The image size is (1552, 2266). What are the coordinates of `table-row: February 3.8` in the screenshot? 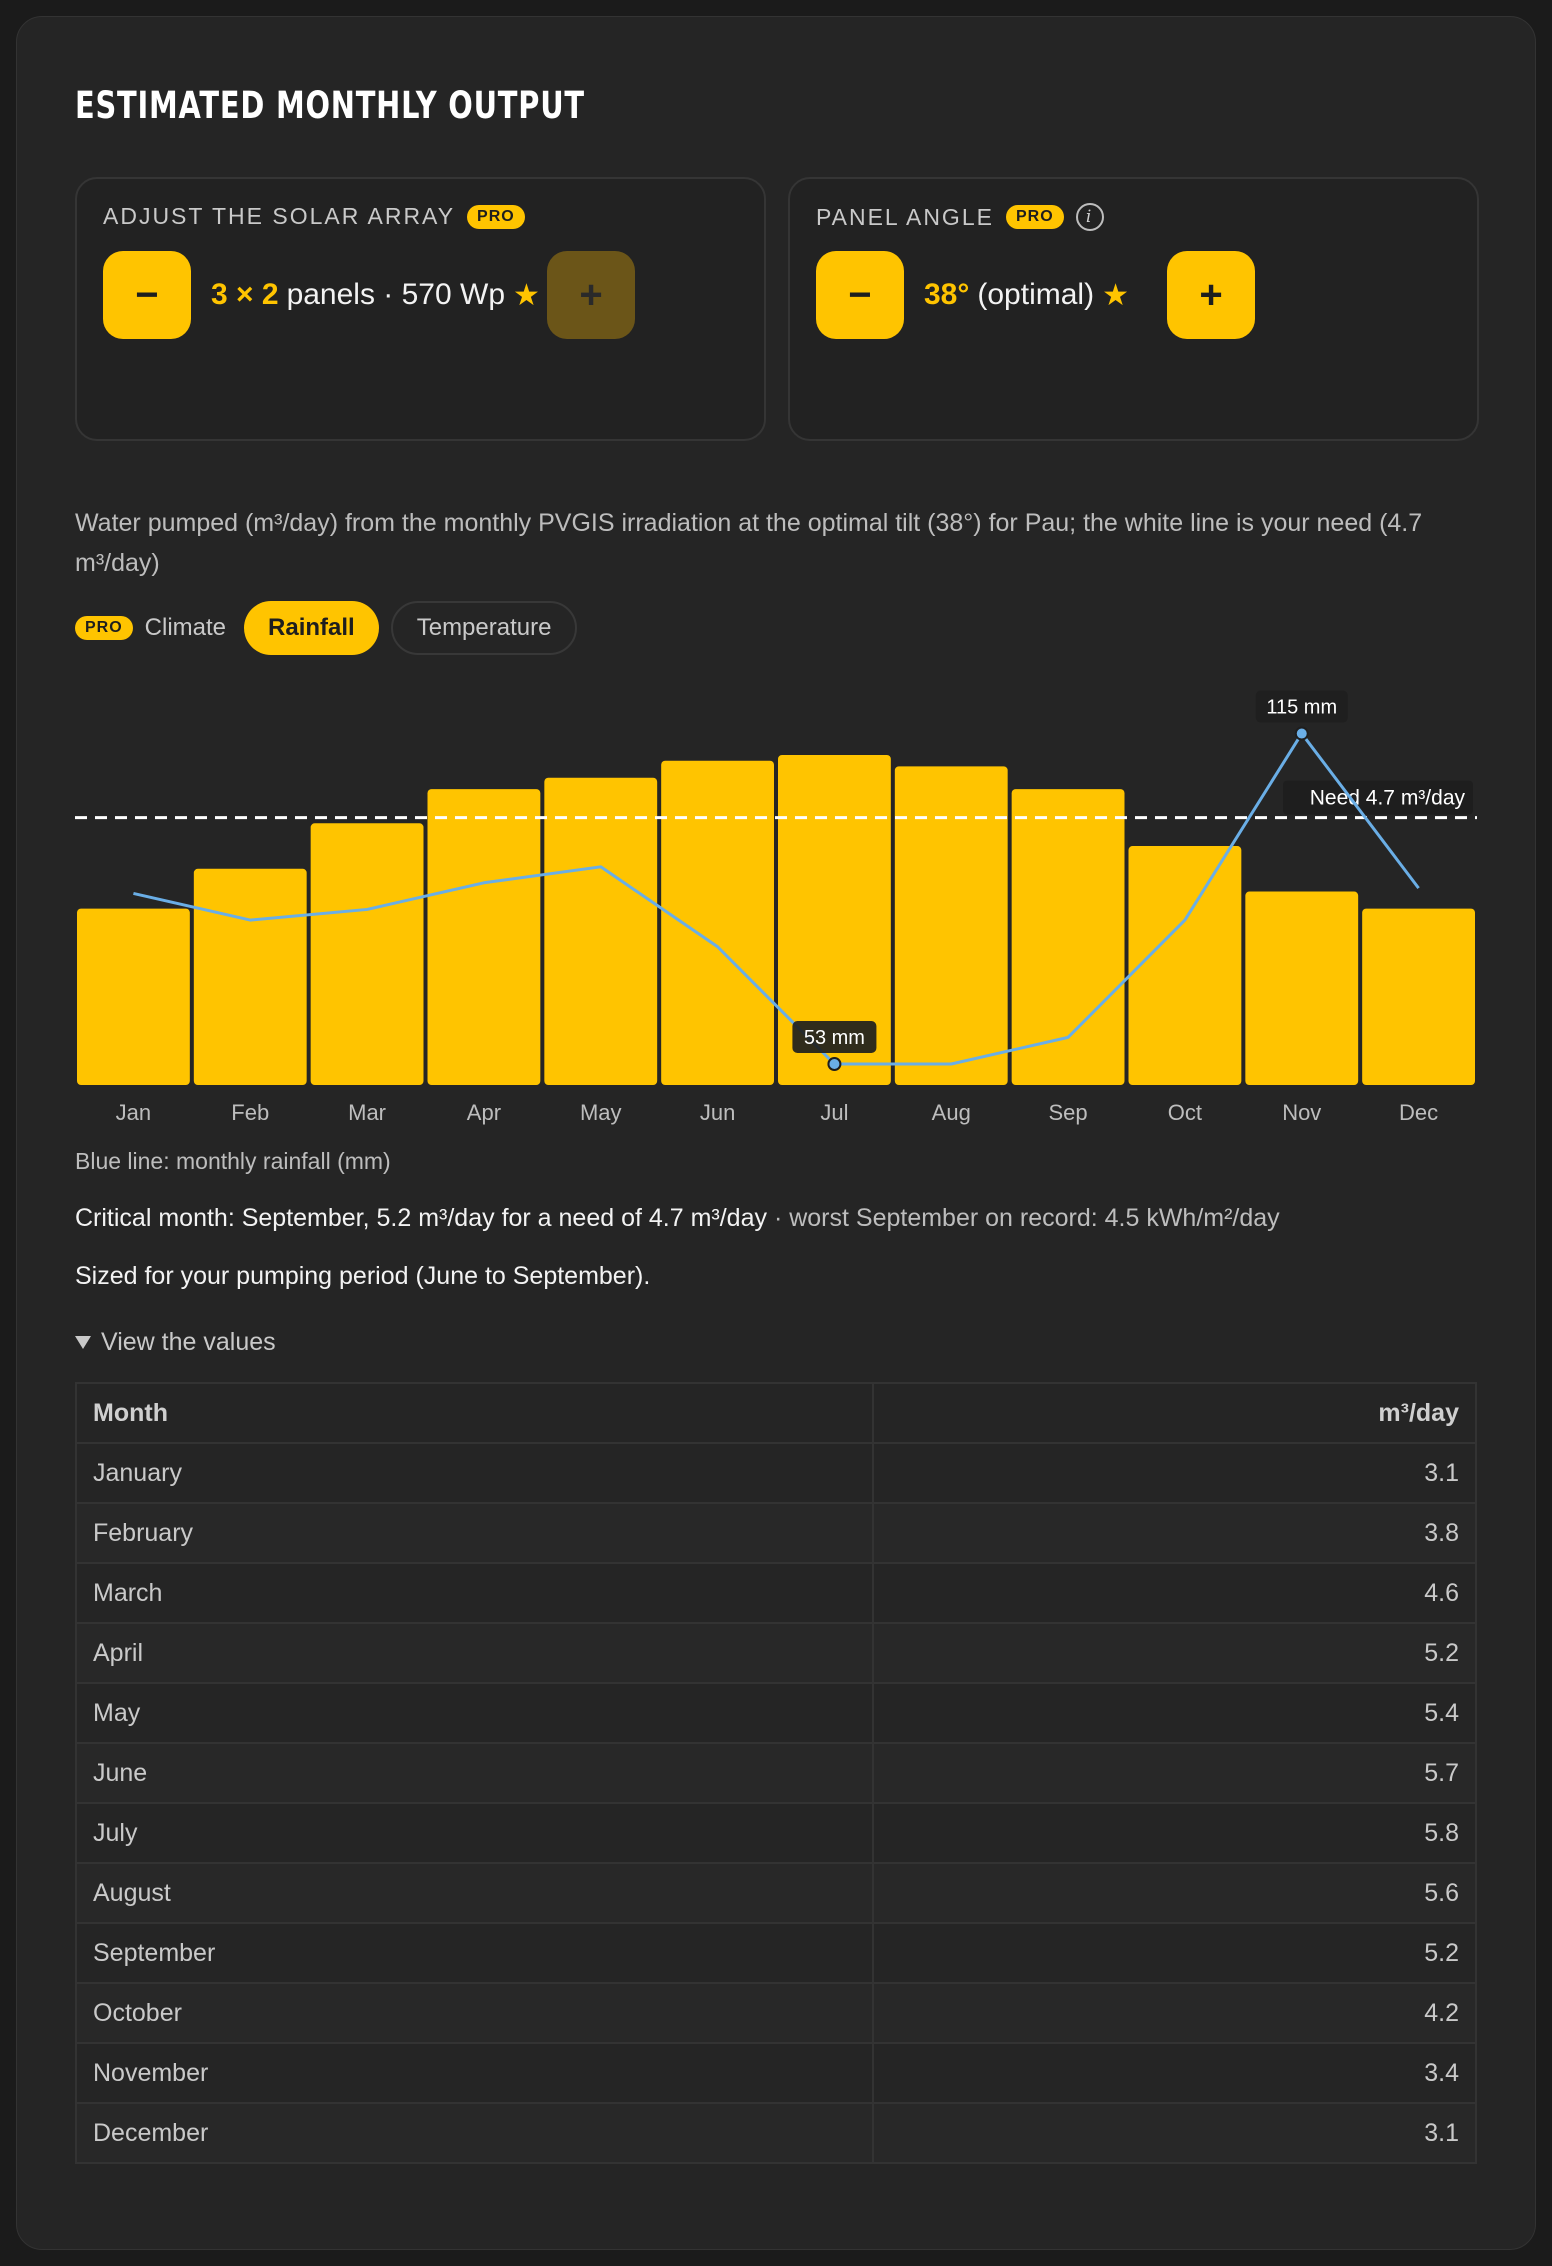 It's located at (776, 1533).